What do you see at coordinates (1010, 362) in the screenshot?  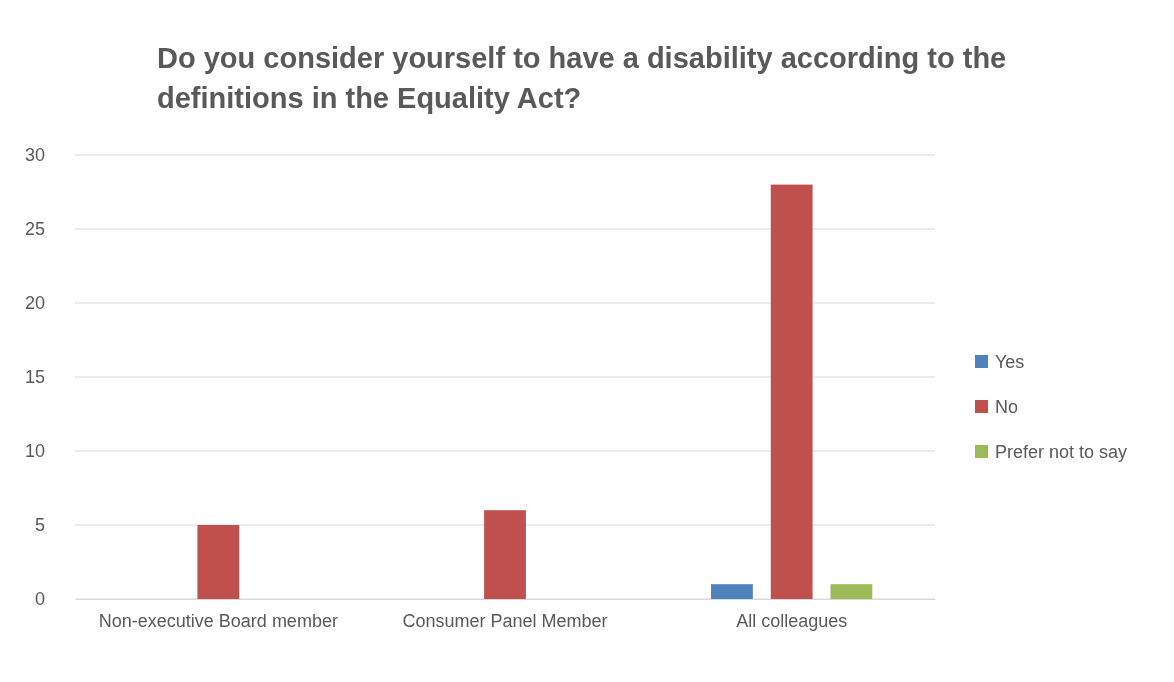 I see `legend-label: Yes` at bounding box center [1010, 362].